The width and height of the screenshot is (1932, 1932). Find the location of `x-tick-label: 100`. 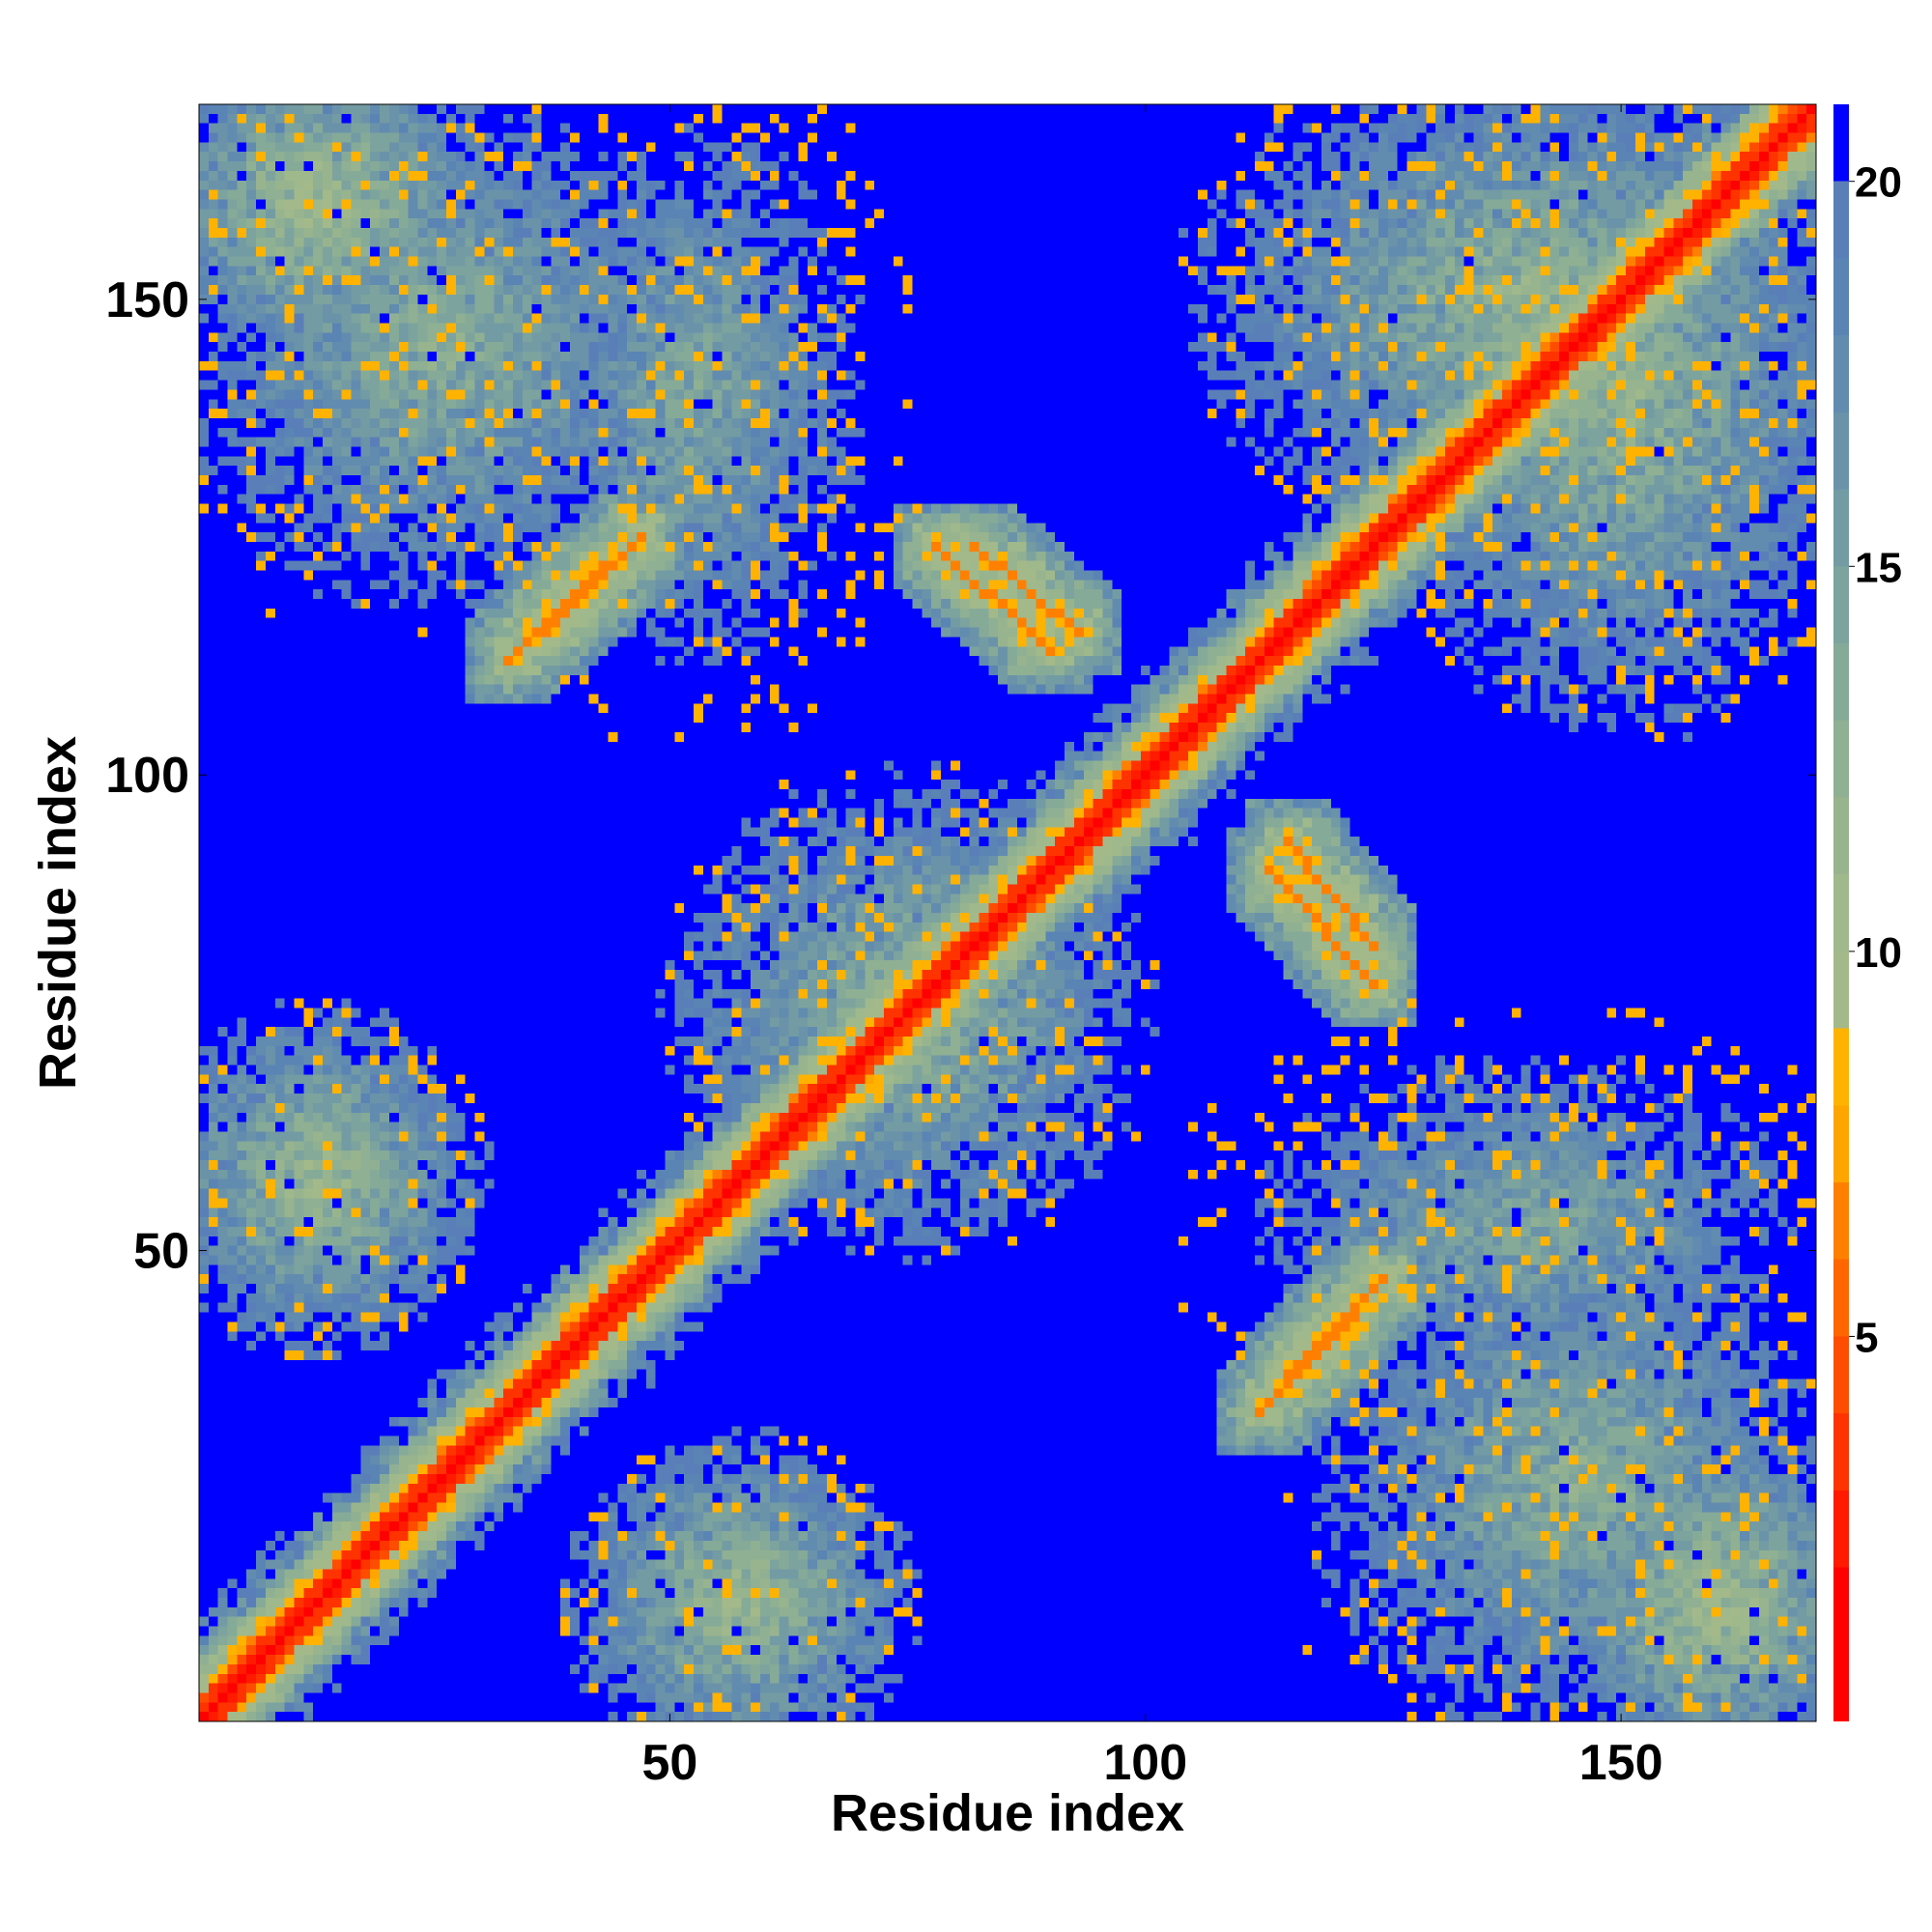

x-tick-label: 100 is located at coordinates (1145, 1763).